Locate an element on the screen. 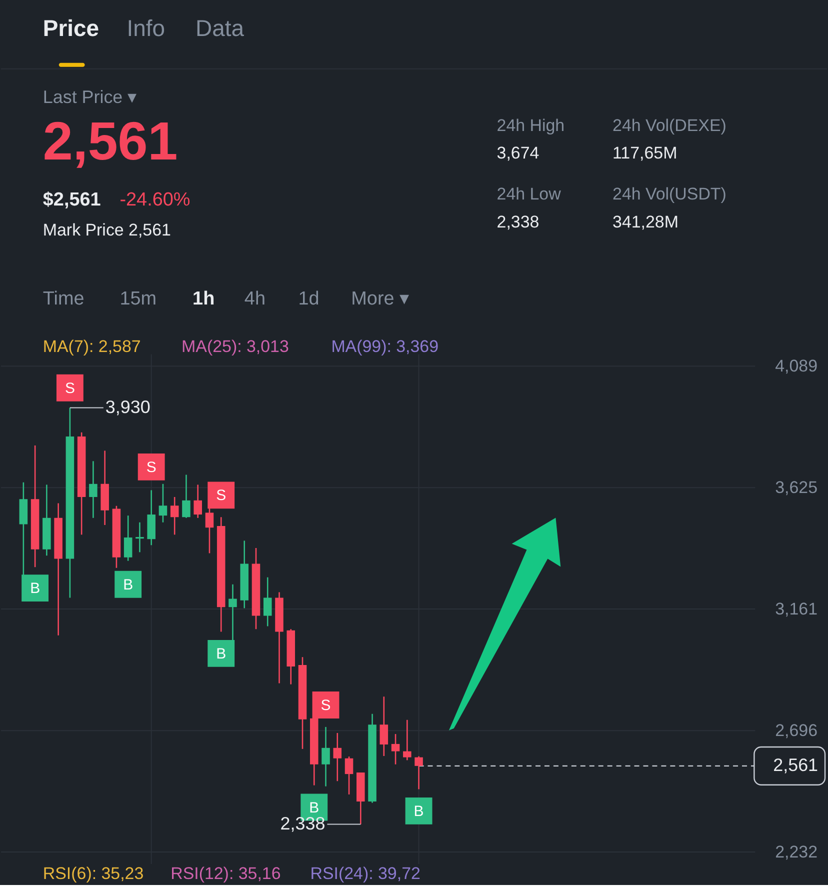  text: RSI(24): 39,72 is located at coordinates (365, 873).